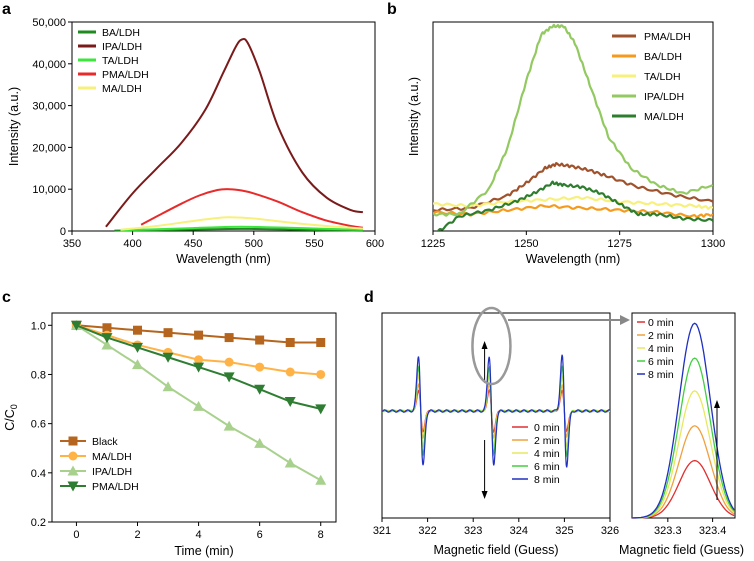 This screenshot has height=561, width=754. Describe the element at coordinates (14, 126) in the screenshot. I see `y-axis-label-a: Intensity (a.u.)` at that location.